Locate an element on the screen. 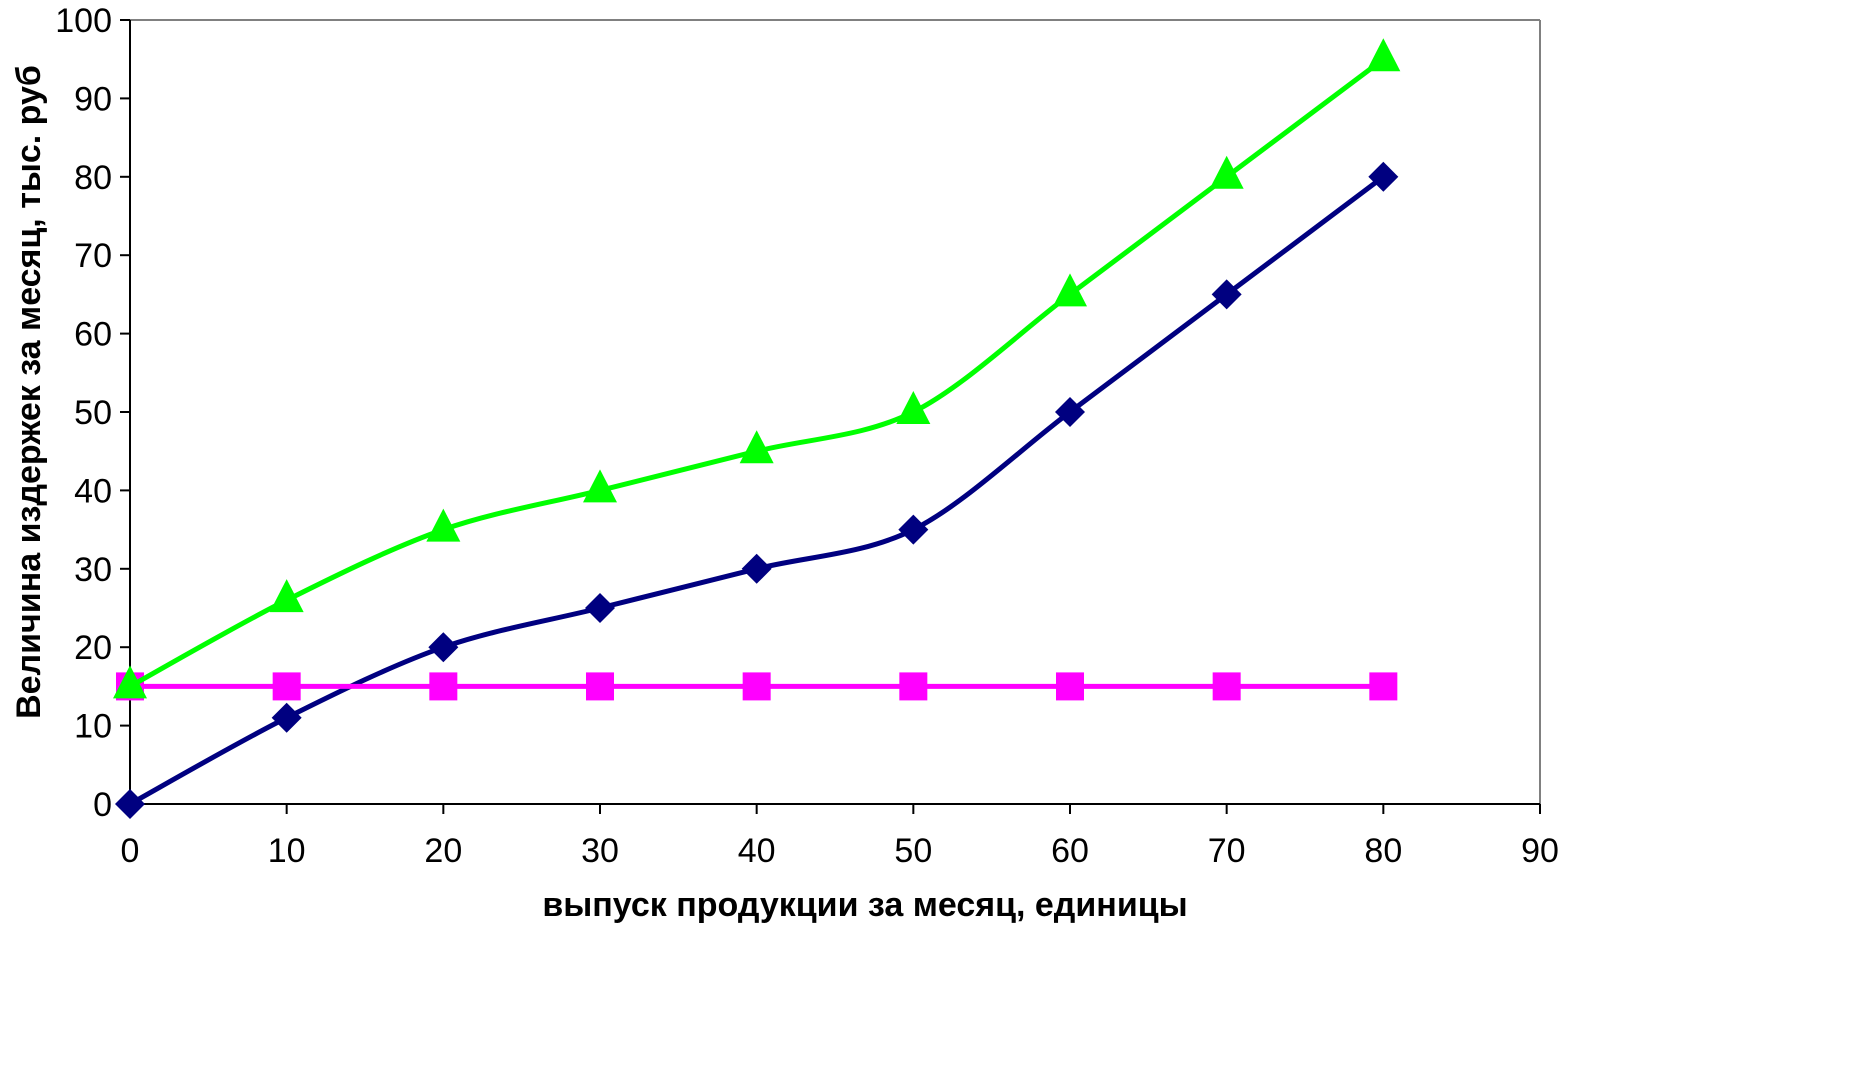 This screenshot has width=1849, height=1087. x-tick-label: 70 is located at coordinates (1227, 851).